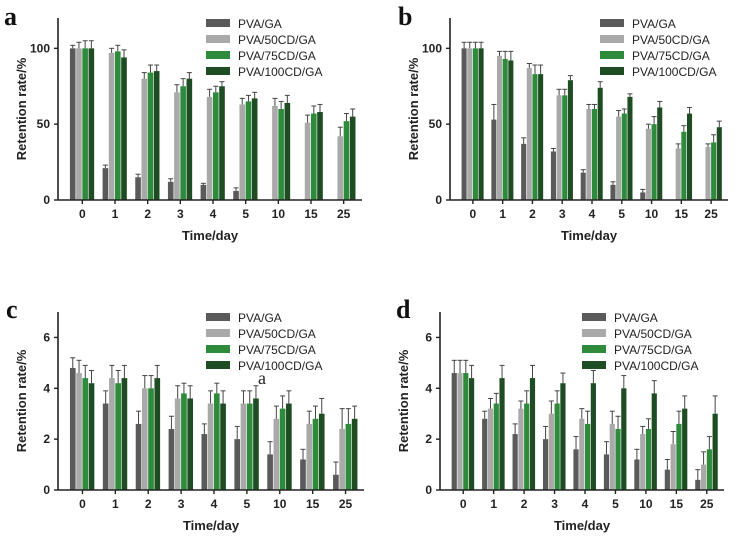  I want to click on y-tick-label: 2, so click(46, 439).